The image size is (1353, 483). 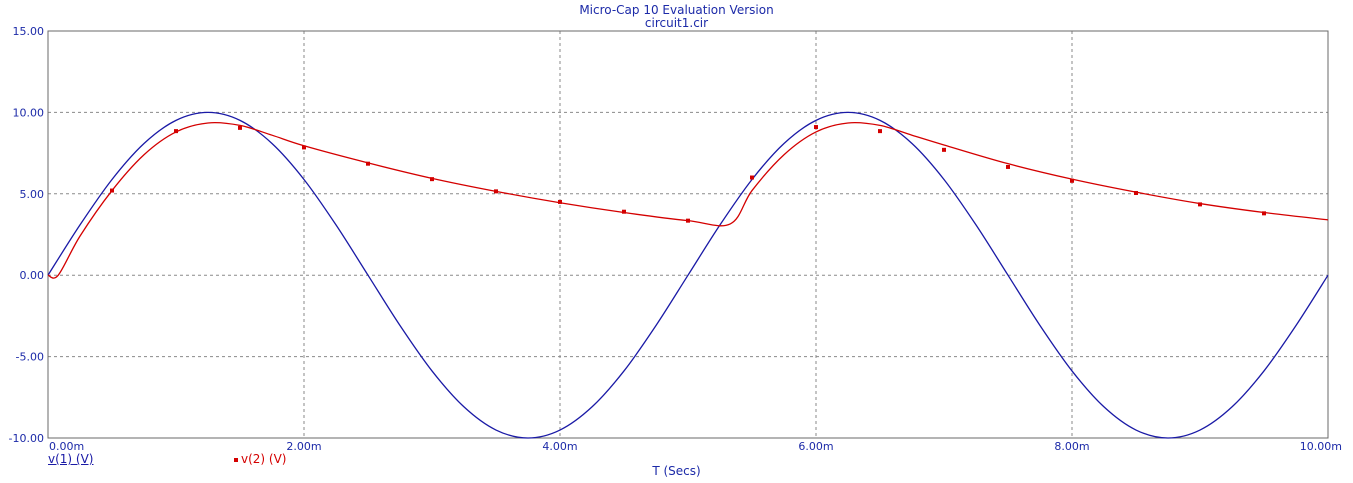 I want to click on y-tick-label: -10.00, so click(x=26, y=438).